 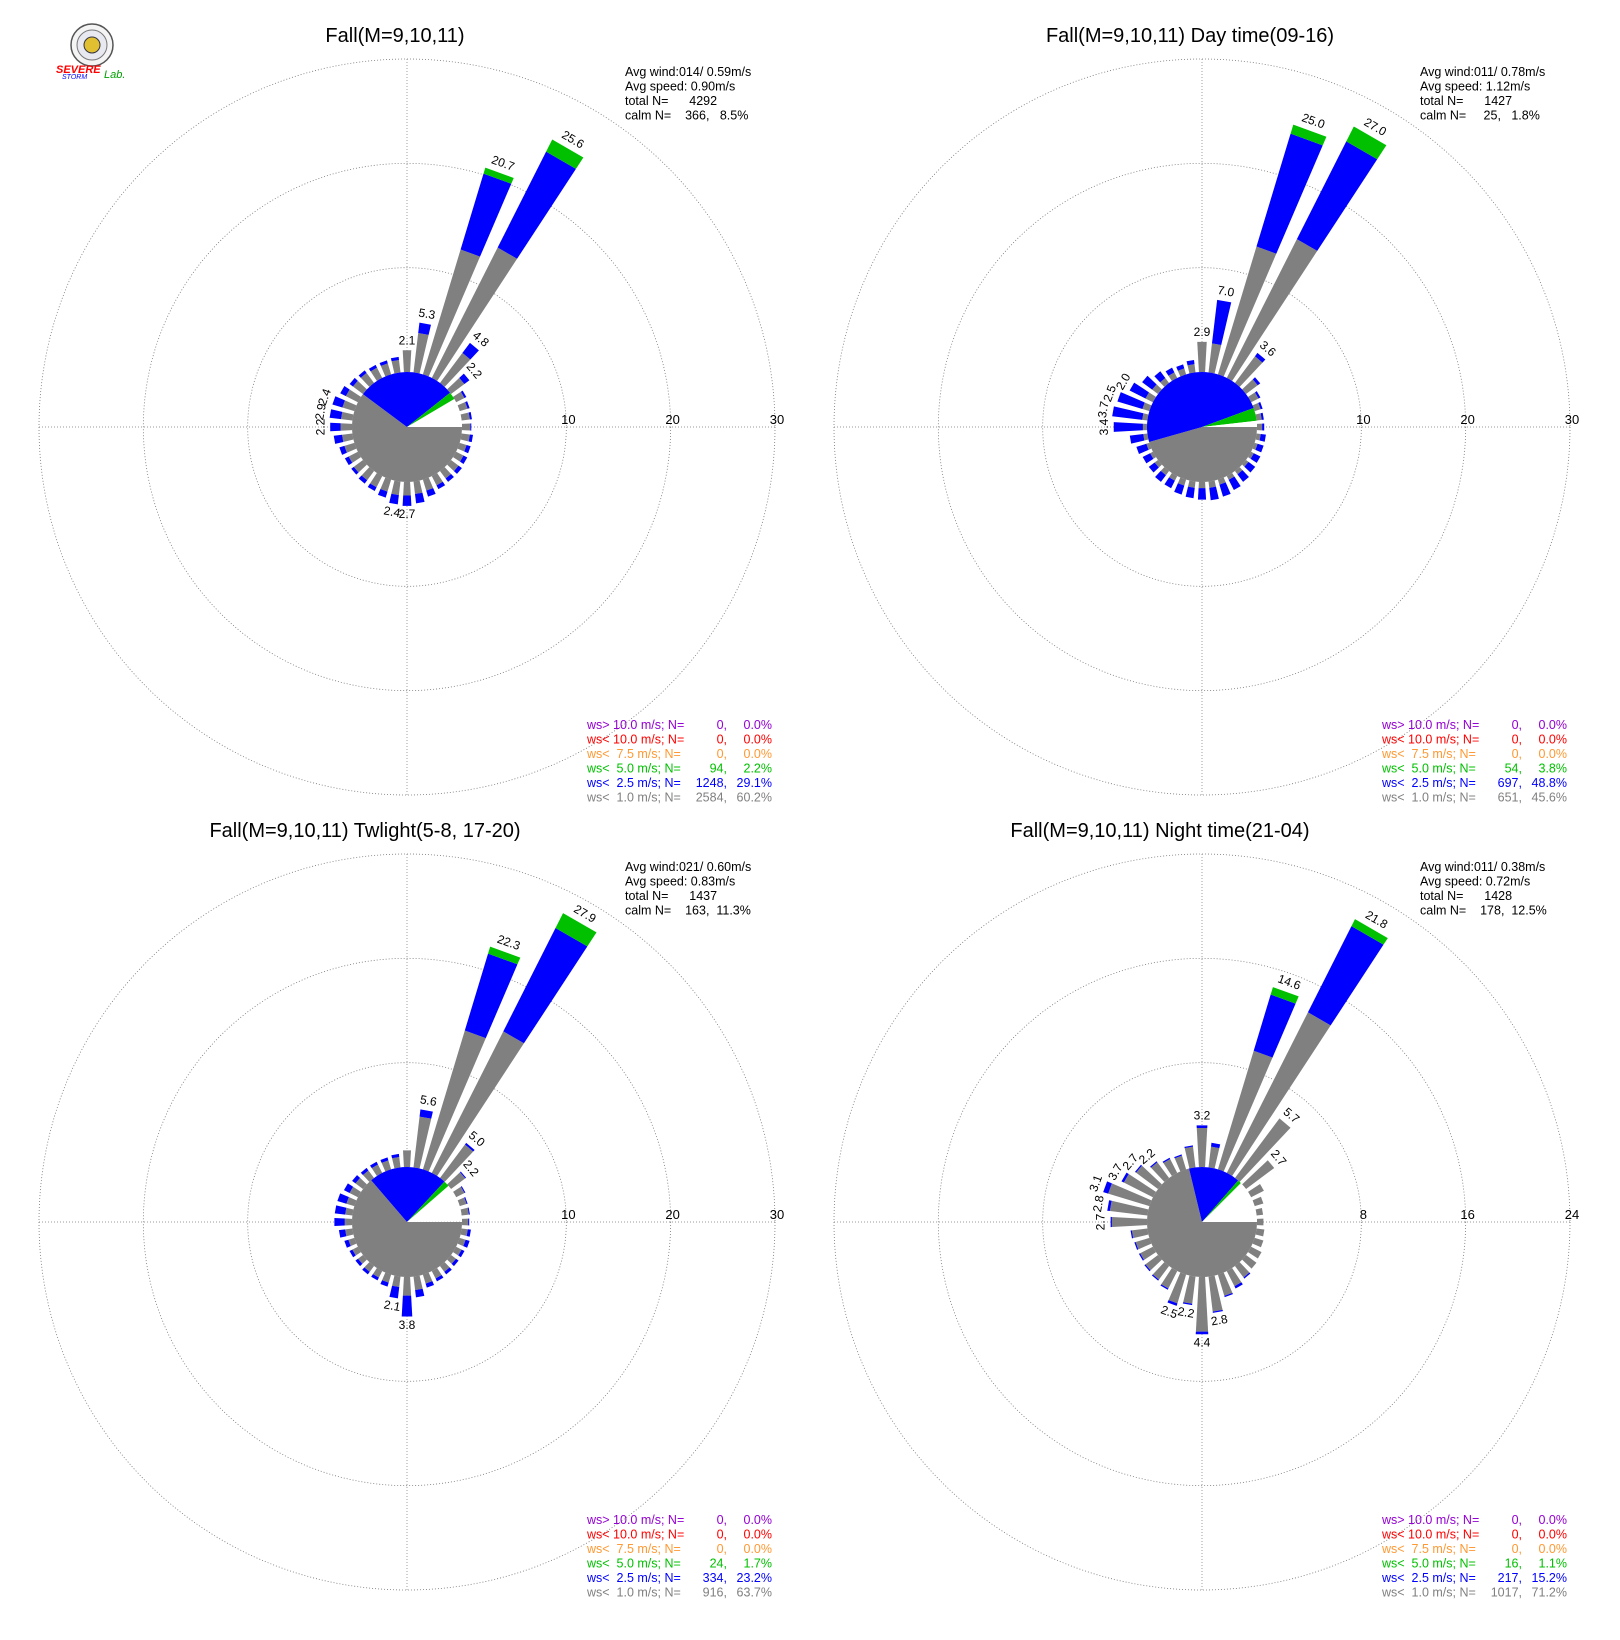 I want to click on logo-lab-text: Lab., so click(x=114, y=75).